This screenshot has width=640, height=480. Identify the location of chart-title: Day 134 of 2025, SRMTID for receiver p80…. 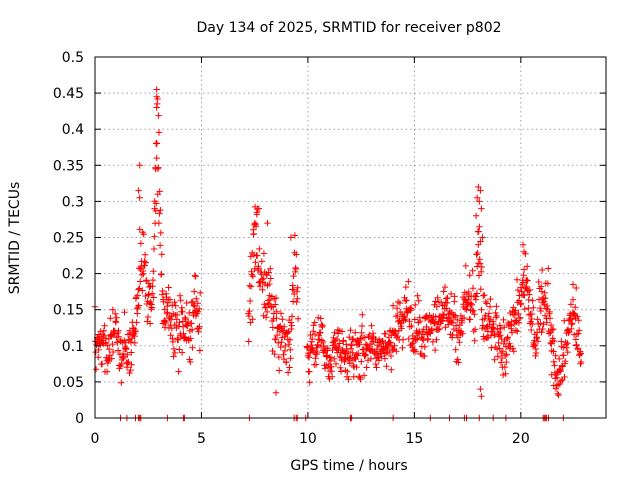
(348, 28).